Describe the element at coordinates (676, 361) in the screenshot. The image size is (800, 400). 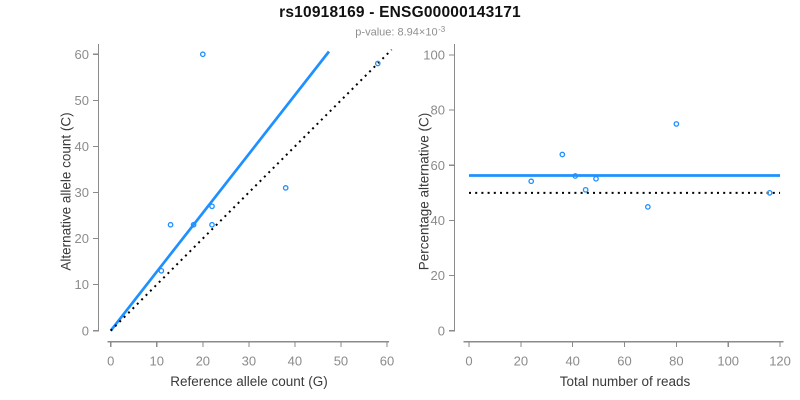
I see `right-x-tick-label: 80` at that location.